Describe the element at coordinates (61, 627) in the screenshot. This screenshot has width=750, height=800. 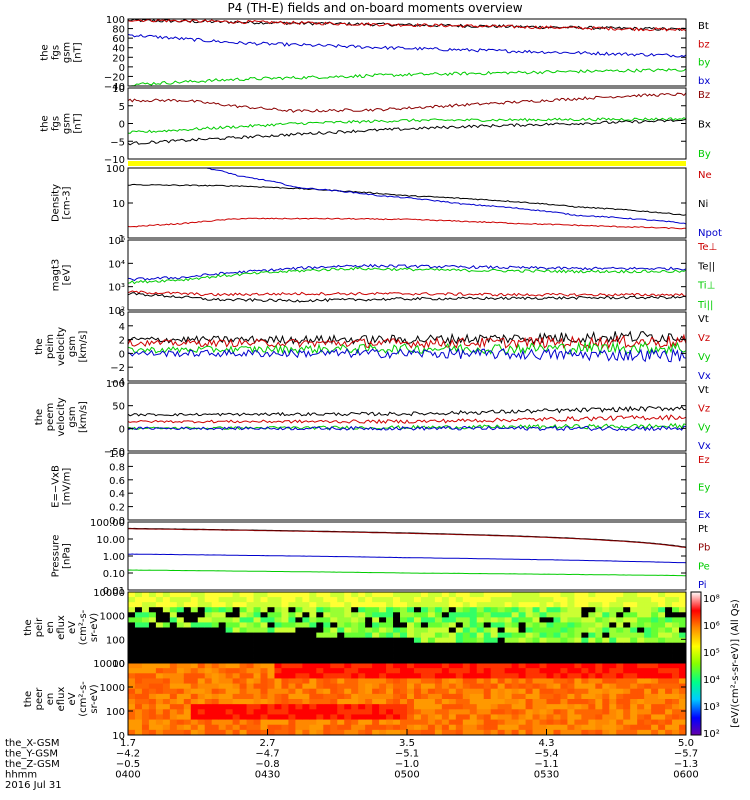
I see `y-axis-label: eflux` at that location.